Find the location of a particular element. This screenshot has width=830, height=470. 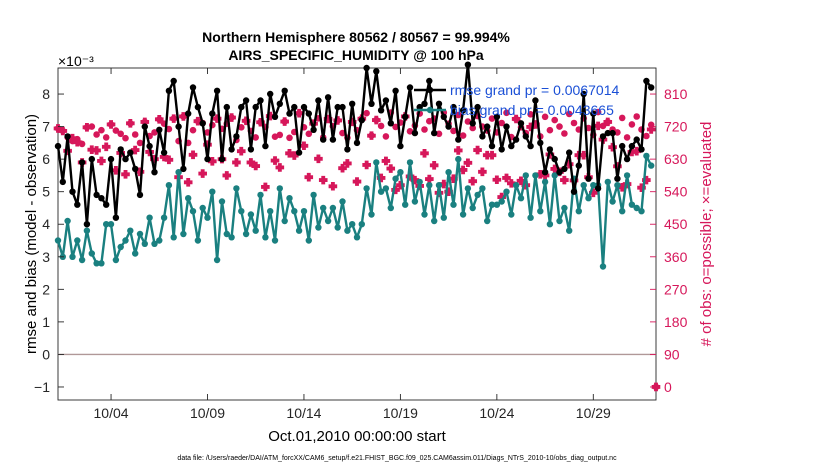

x-tick-label: 10/19 is located at coordinates (400, 413).